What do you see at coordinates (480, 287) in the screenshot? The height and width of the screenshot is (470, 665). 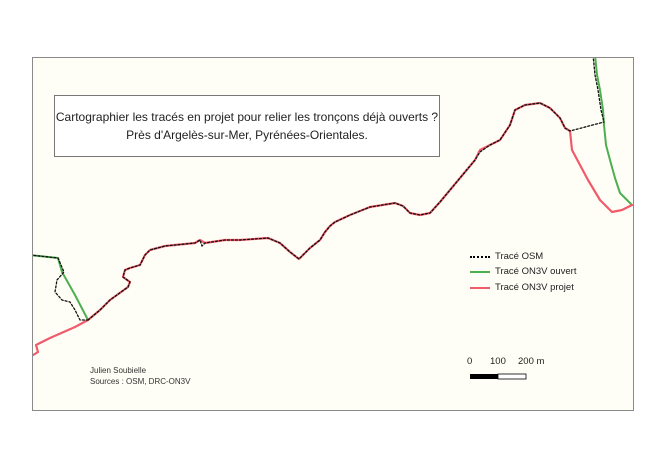 I see `red-line-swatch-icon` at bounding box center [480, 287].